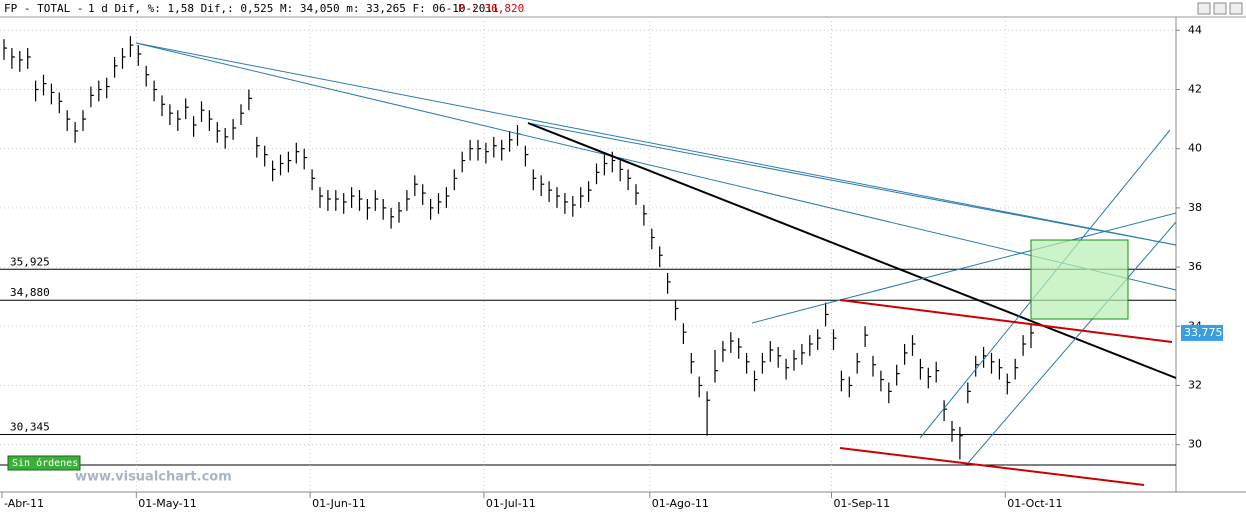 This screenshot has width=1246, height=513. Describe the element at coordinates (623, 8) in the screenshot. I see `header-bar` at that location.